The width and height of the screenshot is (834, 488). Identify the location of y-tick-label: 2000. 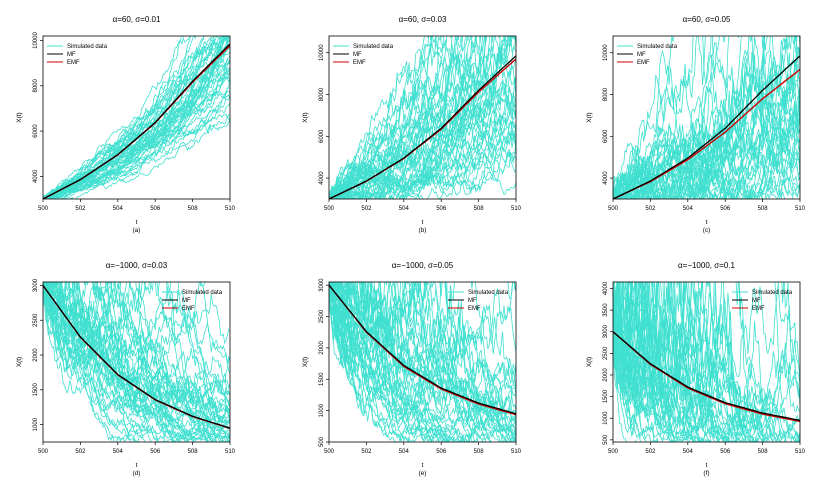
(36, 355).